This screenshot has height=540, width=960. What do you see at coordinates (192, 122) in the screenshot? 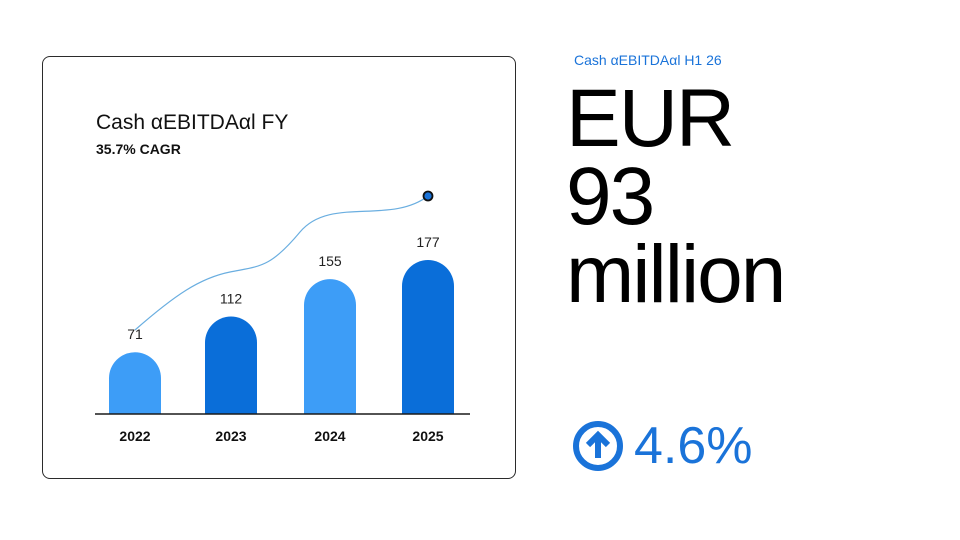
I see `chart-title: Cash αEBITDAαl FY` at bounding box center [192, 122].